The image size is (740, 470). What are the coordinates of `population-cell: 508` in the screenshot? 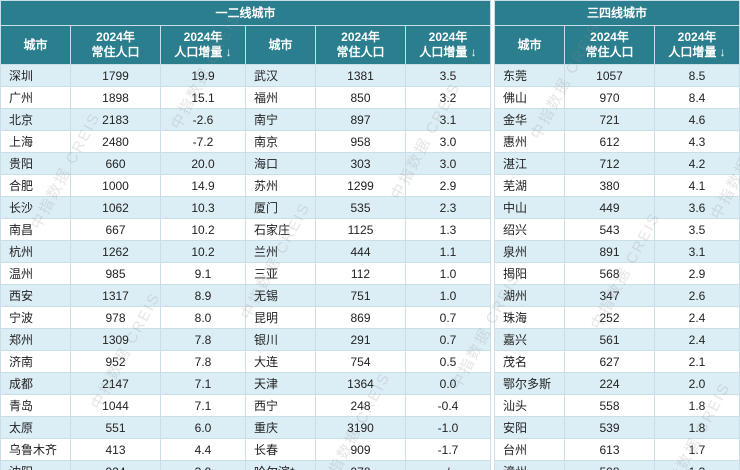 It's located at (610, 465).